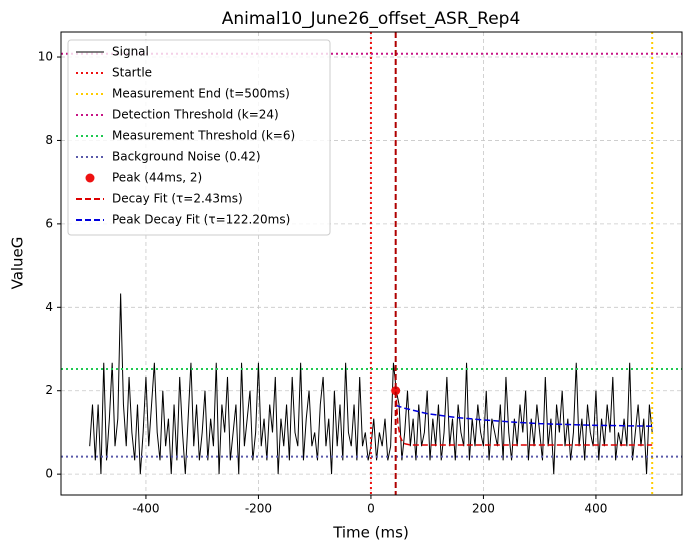 This screenshot has height=552, width=690. Describe the element at coordinates (49, 140) in the screenshot. I see `y-tick-label: 8` at that location.